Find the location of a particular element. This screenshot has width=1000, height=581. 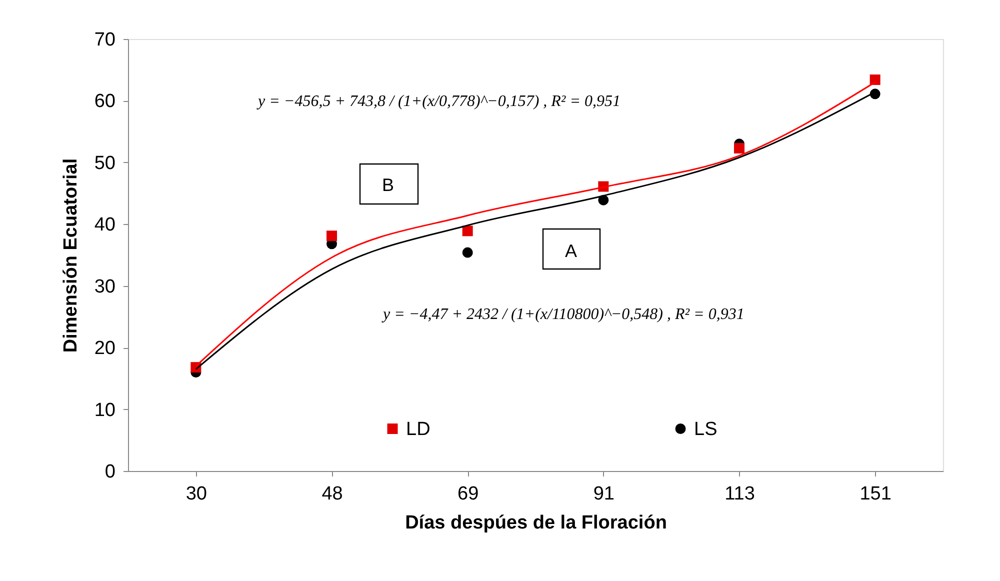

x-tick-label: 48 is located at coordinates (332, 494).